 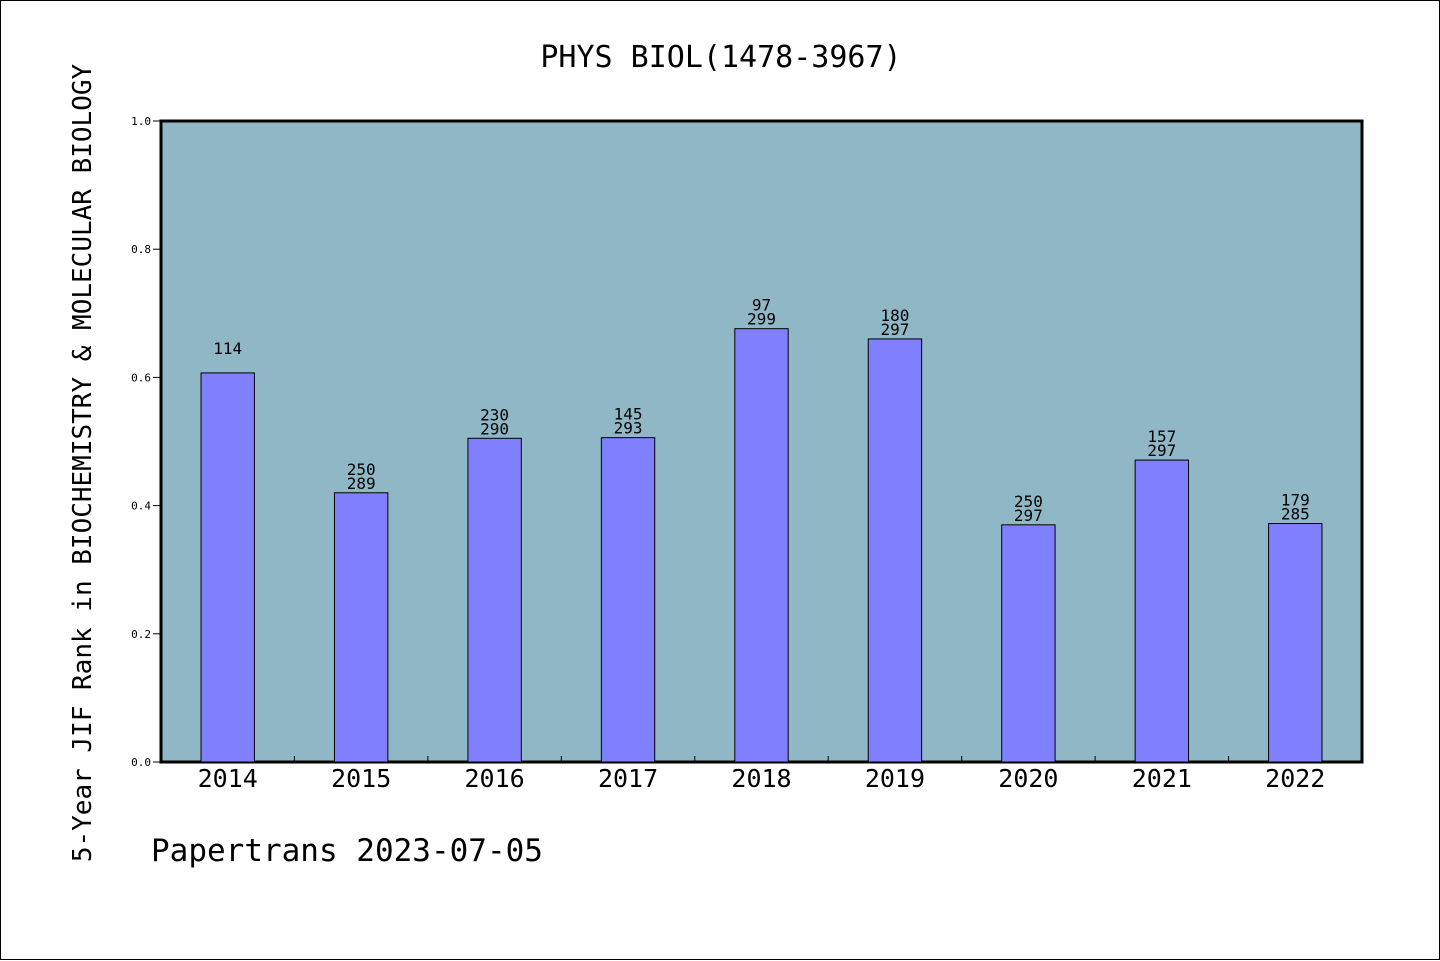 What do you see at coordinates (494, 600) in the screenshot?
I see `bar-2016` at bounding box center [494, 600].